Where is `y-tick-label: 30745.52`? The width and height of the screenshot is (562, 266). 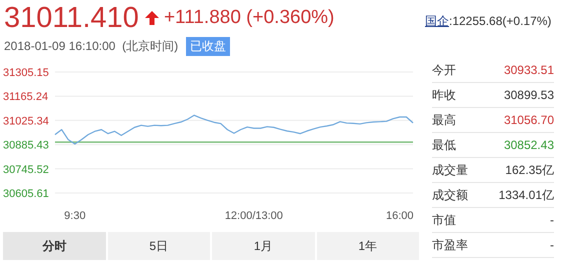
y-tick-label: 30745.52 is located at coordinates (26, 170).